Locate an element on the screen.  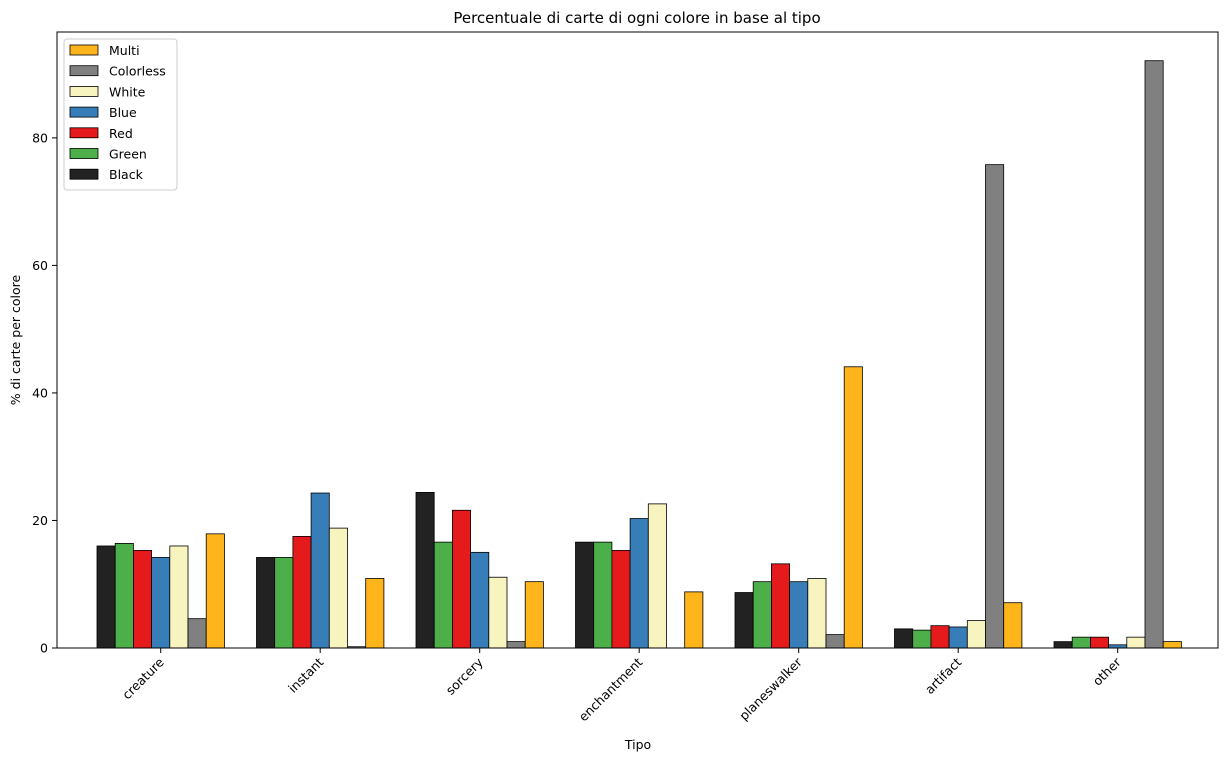
bar-artifact-blue is located at coordinates (958, 637).